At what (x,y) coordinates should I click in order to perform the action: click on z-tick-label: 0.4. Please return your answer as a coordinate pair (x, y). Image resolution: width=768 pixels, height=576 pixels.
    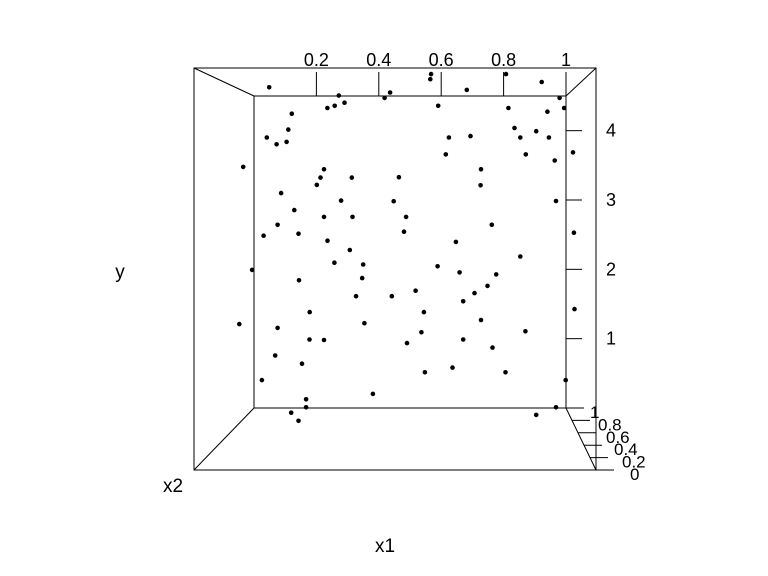
    Looking at the image, I should click on (626, 449).